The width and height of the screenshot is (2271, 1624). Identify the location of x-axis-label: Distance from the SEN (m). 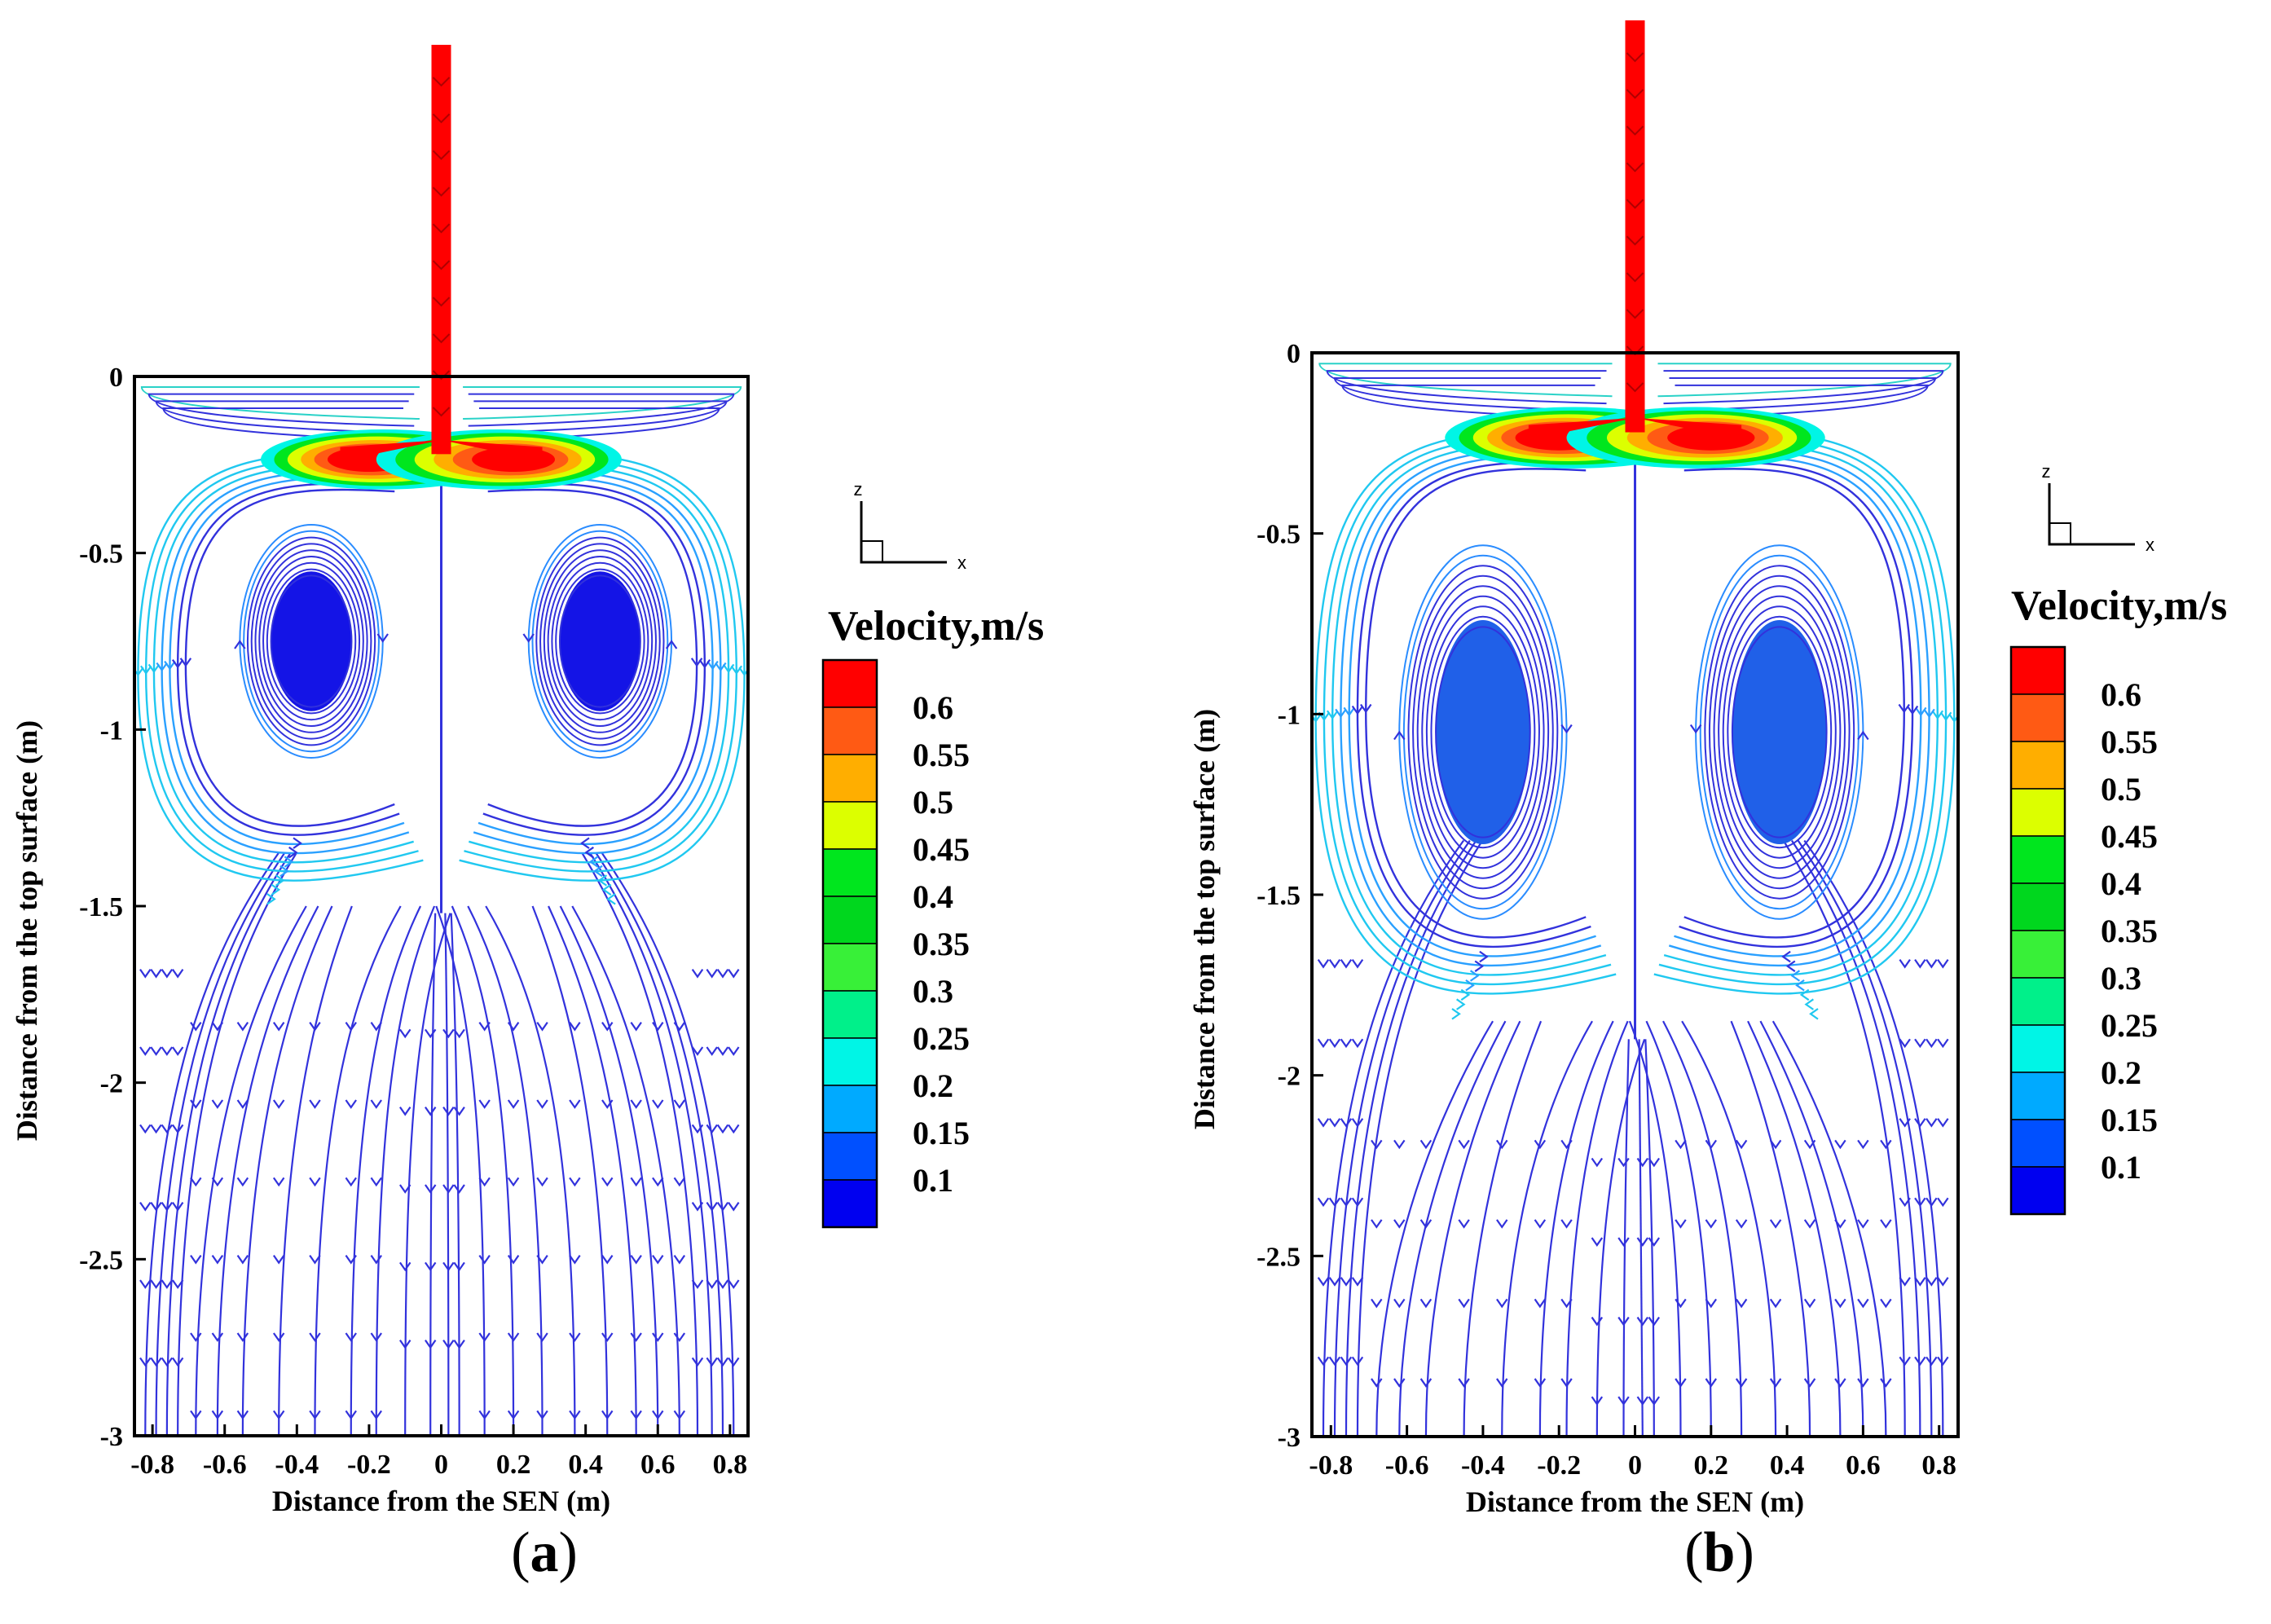
(1635, 1501).